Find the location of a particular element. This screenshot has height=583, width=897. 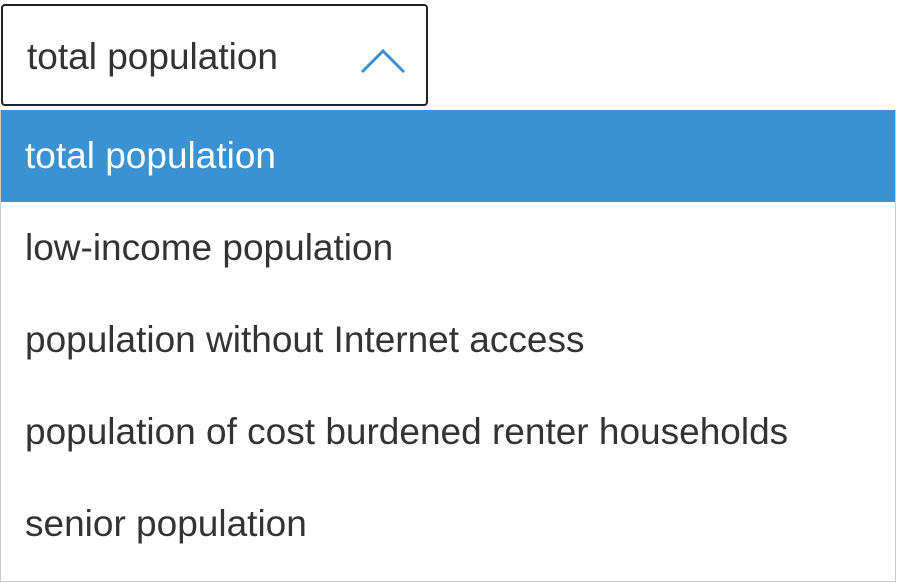

select-value: total population is located at coordinates (152, 56).